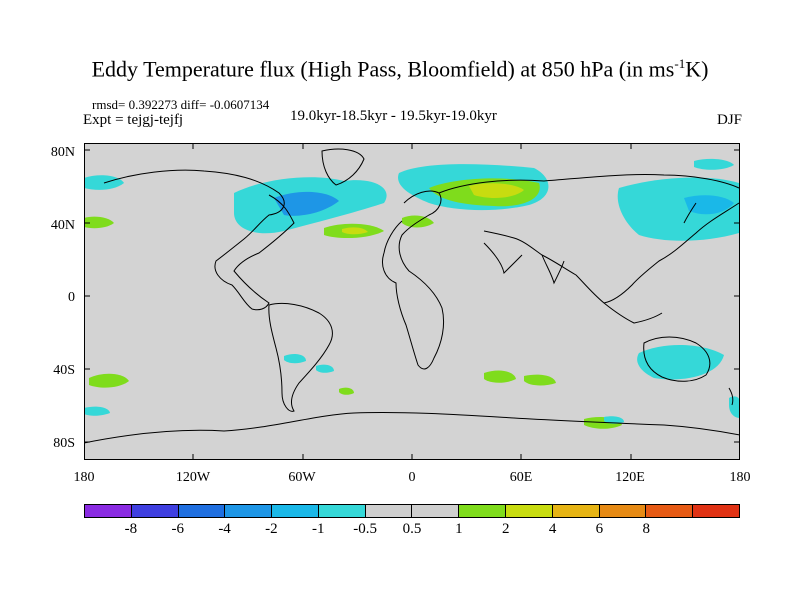 Image resolution: width=800 pixels, height=600 pixels. What do you see at coordinates (318, 529) in the screenshot?
I see `colorbar-label: -1` at bounding box center [318, 529].